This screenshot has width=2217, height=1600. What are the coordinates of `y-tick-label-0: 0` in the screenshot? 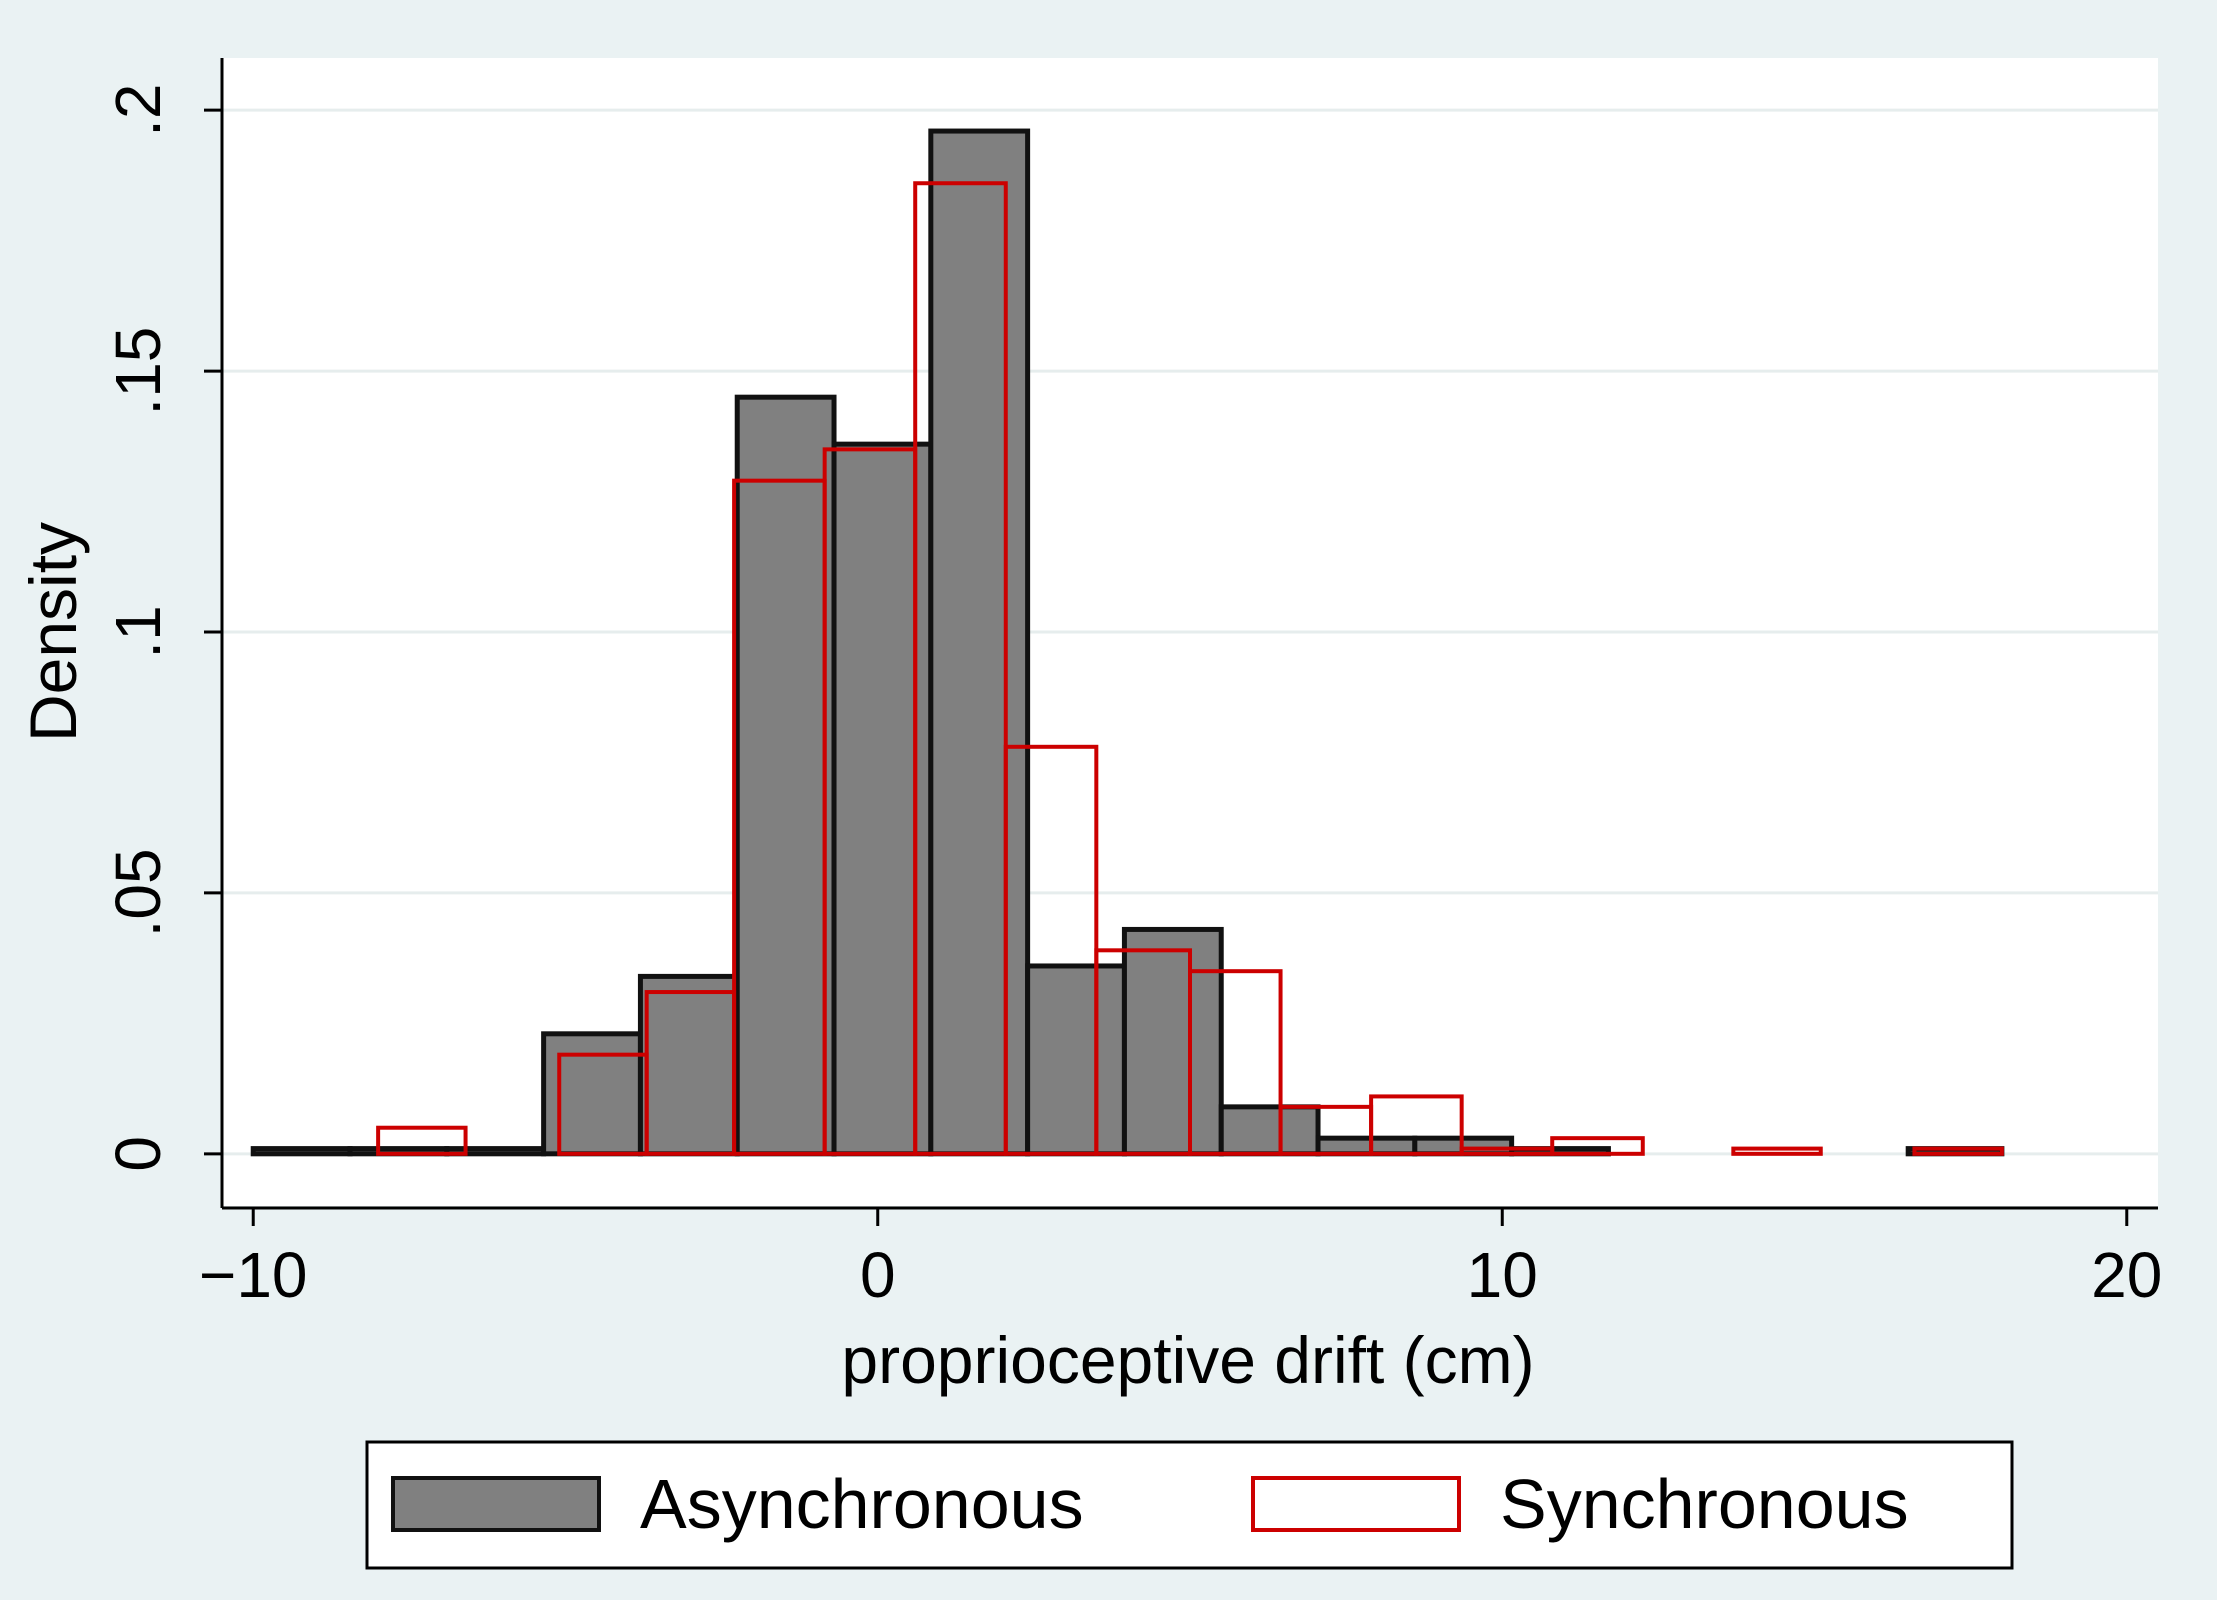 It's located at (138, 1154).